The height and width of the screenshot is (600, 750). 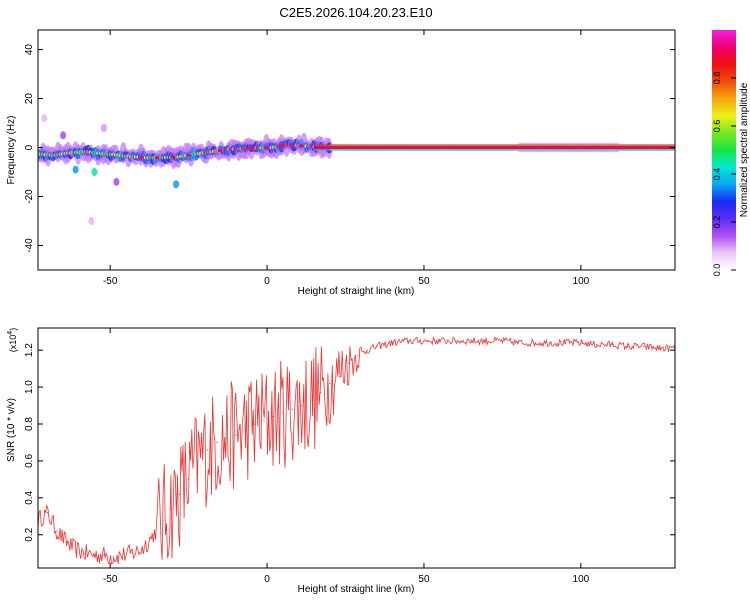 I want to click on y-tick-label: 0.8, so click(x=29, y=424).